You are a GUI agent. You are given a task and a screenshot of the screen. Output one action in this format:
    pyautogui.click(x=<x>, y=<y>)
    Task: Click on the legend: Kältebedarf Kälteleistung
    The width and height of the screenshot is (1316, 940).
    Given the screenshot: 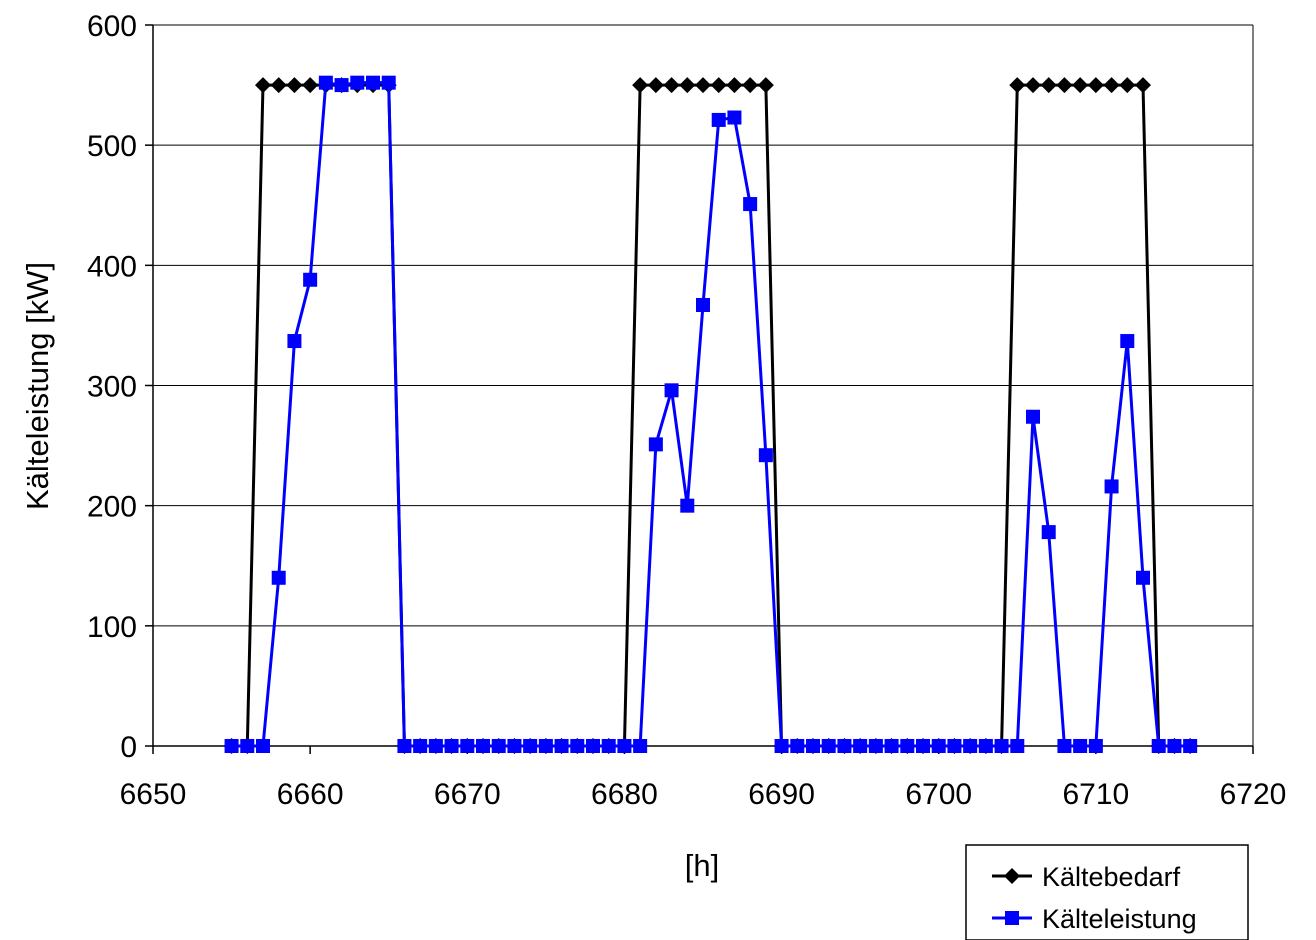 What is the action you would take?
    pyautogui.click(x=1107, y=892)
    